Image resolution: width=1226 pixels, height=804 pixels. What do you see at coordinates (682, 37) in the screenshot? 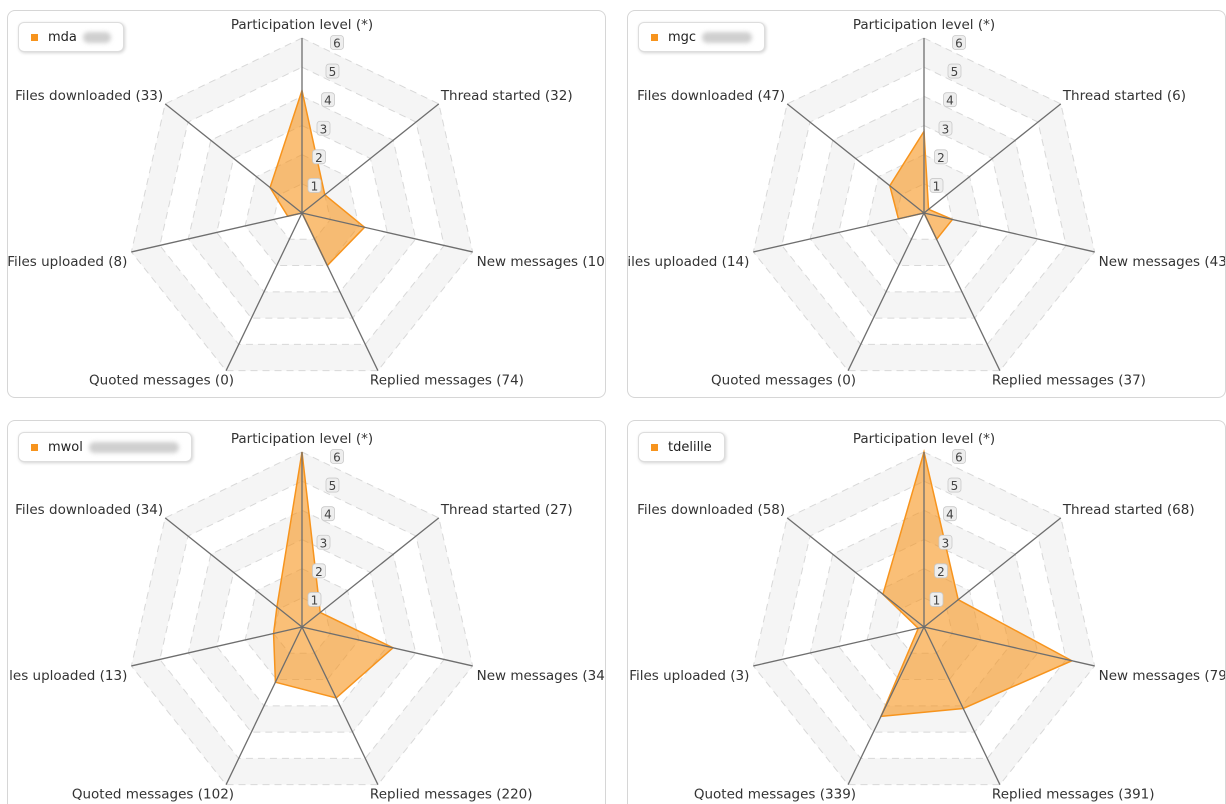
I see `user-name: mgc` at bounding box center [682, 37].